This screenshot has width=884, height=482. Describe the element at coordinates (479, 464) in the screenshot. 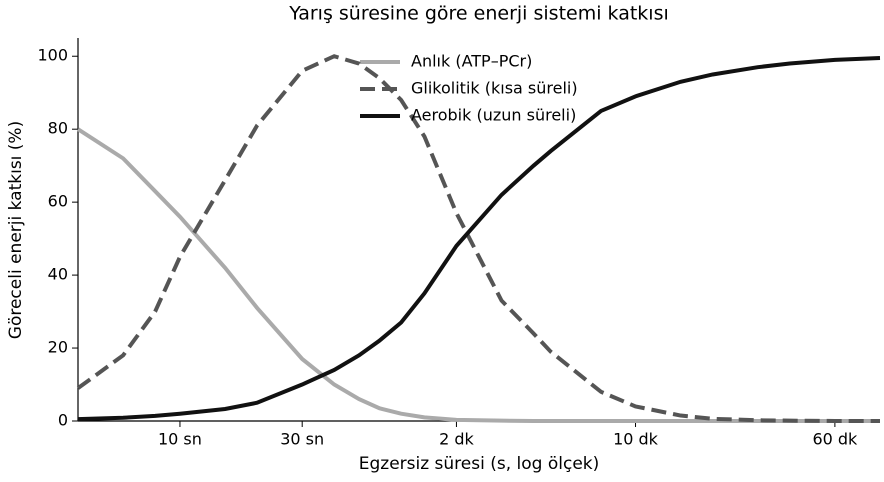

I see `x-axis-label: Egzersiz süresi (s, log ölçek)` at that location.